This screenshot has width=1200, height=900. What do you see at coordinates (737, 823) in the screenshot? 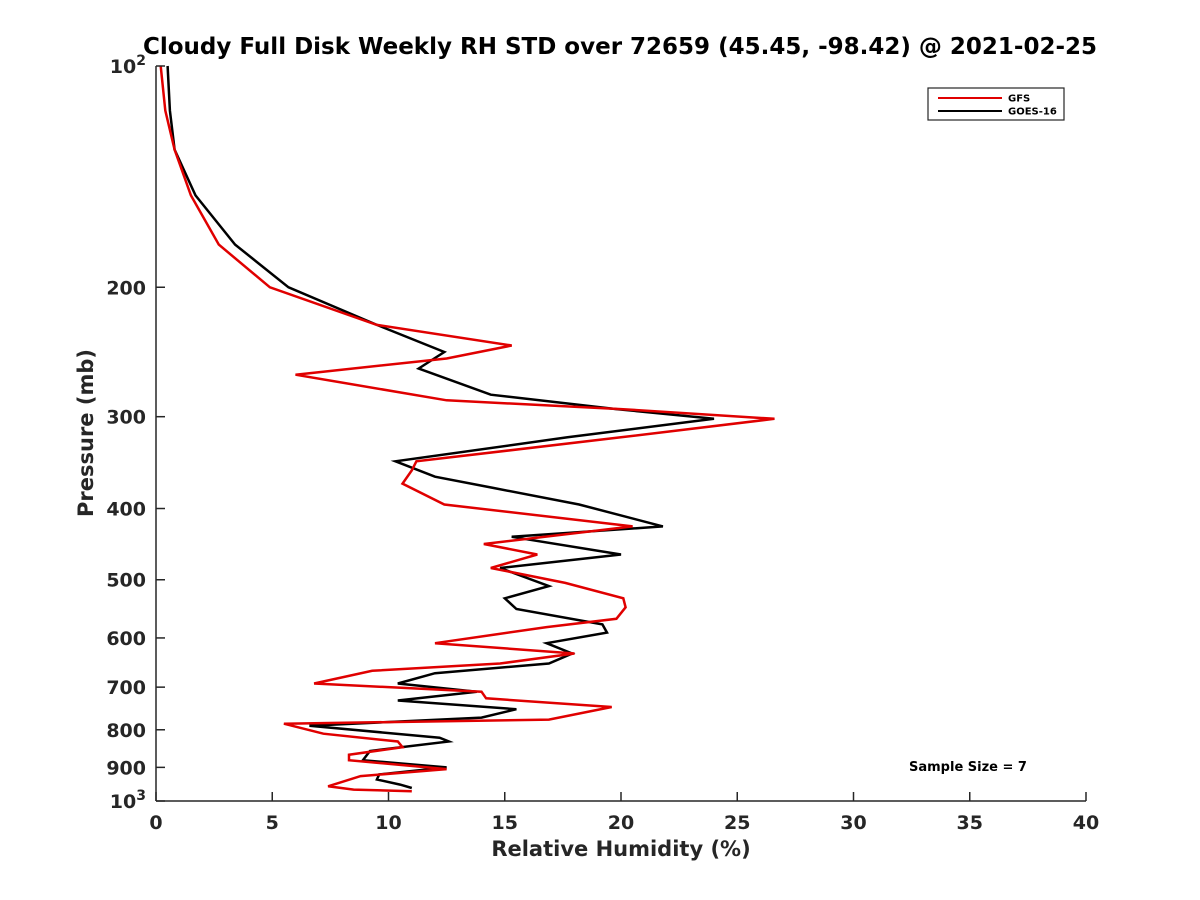
I see `x-tick-label: 25` at bounding box center [737, 823].